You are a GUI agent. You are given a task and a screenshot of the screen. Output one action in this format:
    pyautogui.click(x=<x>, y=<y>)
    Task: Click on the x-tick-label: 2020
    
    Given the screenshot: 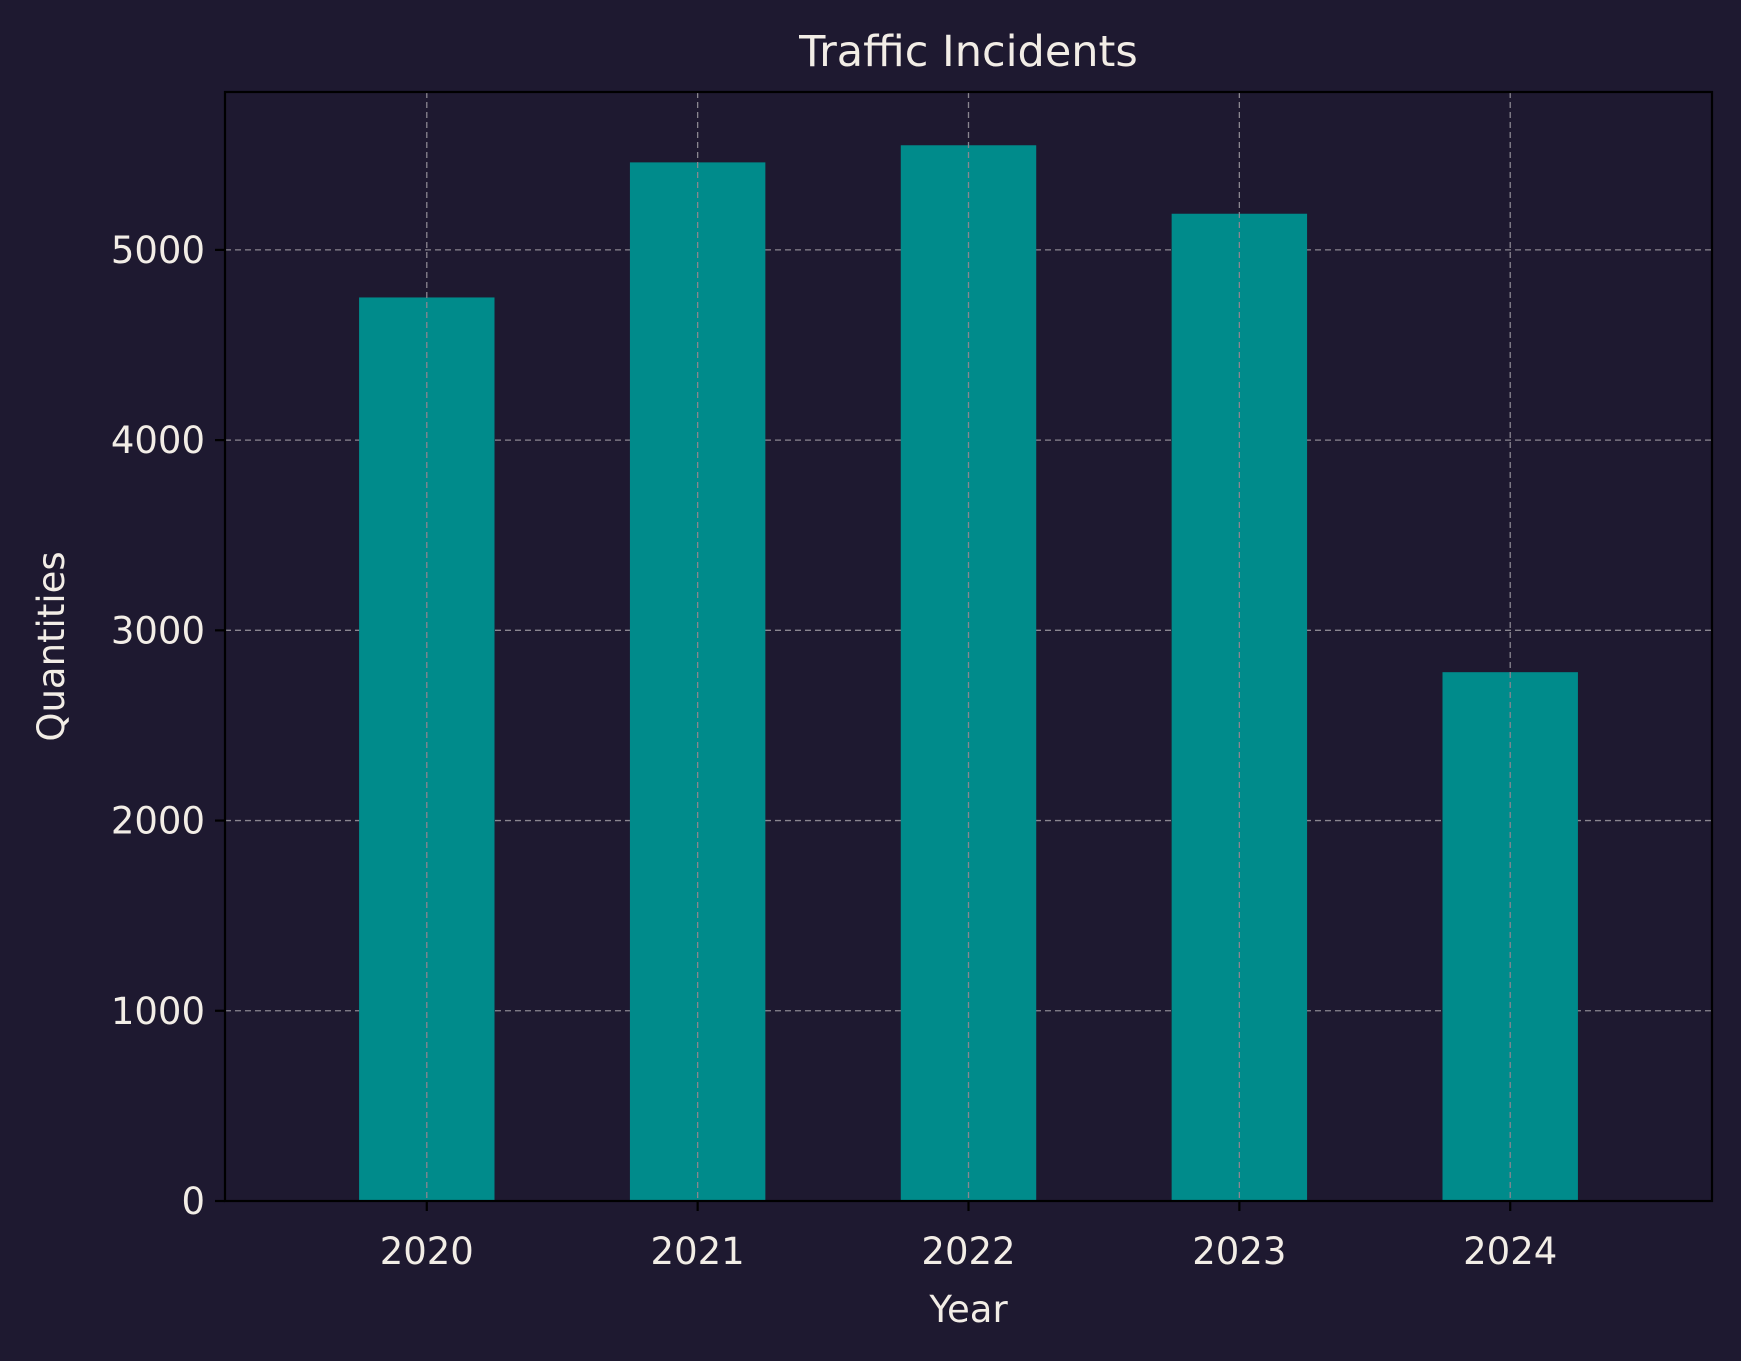 What is the action you would take?
    pyautogui.click(x=427, y=1251)
    